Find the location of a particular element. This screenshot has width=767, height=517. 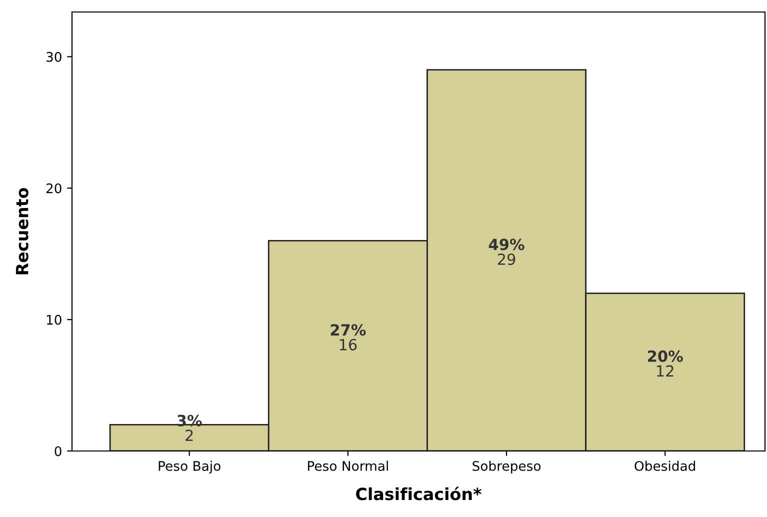

x-tick-label: Peso Bajo is located at coordinates (189, 467).